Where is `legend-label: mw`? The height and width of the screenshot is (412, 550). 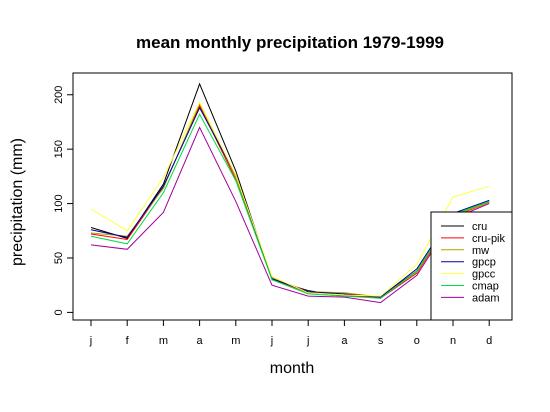
legend-label: mw is located at coordinates (480, 251).